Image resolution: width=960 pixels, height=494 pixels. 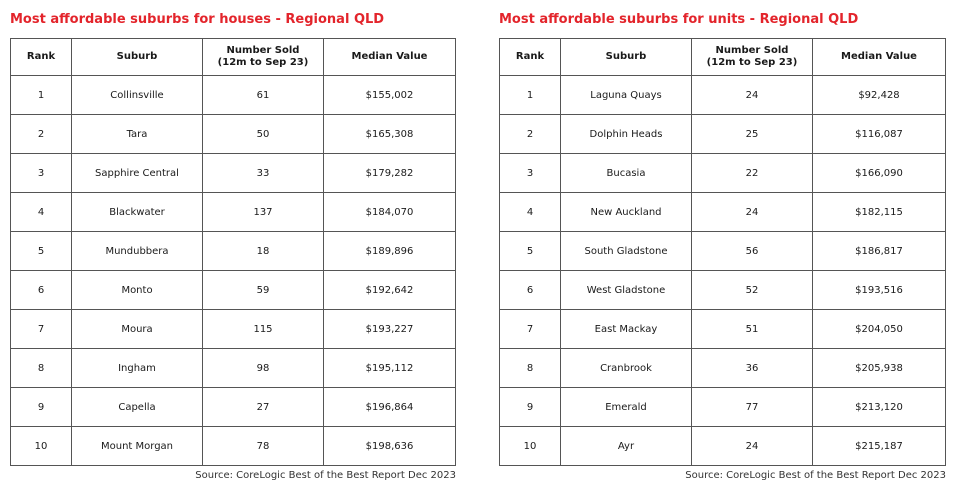 What do you see at coordinates (41, 329) in the screenshot?
I see `rank-cell: 7` at bounding box center [41, 329].